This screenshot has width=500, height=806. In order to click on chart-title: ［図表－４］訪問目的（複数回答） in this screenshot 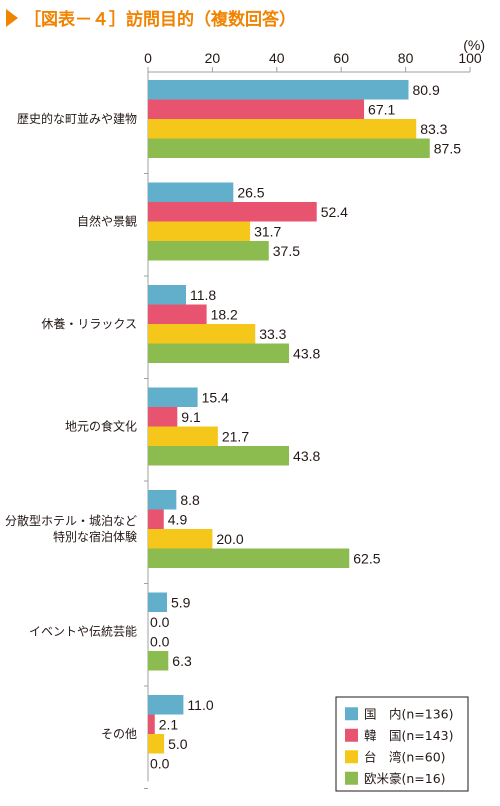, I will do `click(160, 19)`.